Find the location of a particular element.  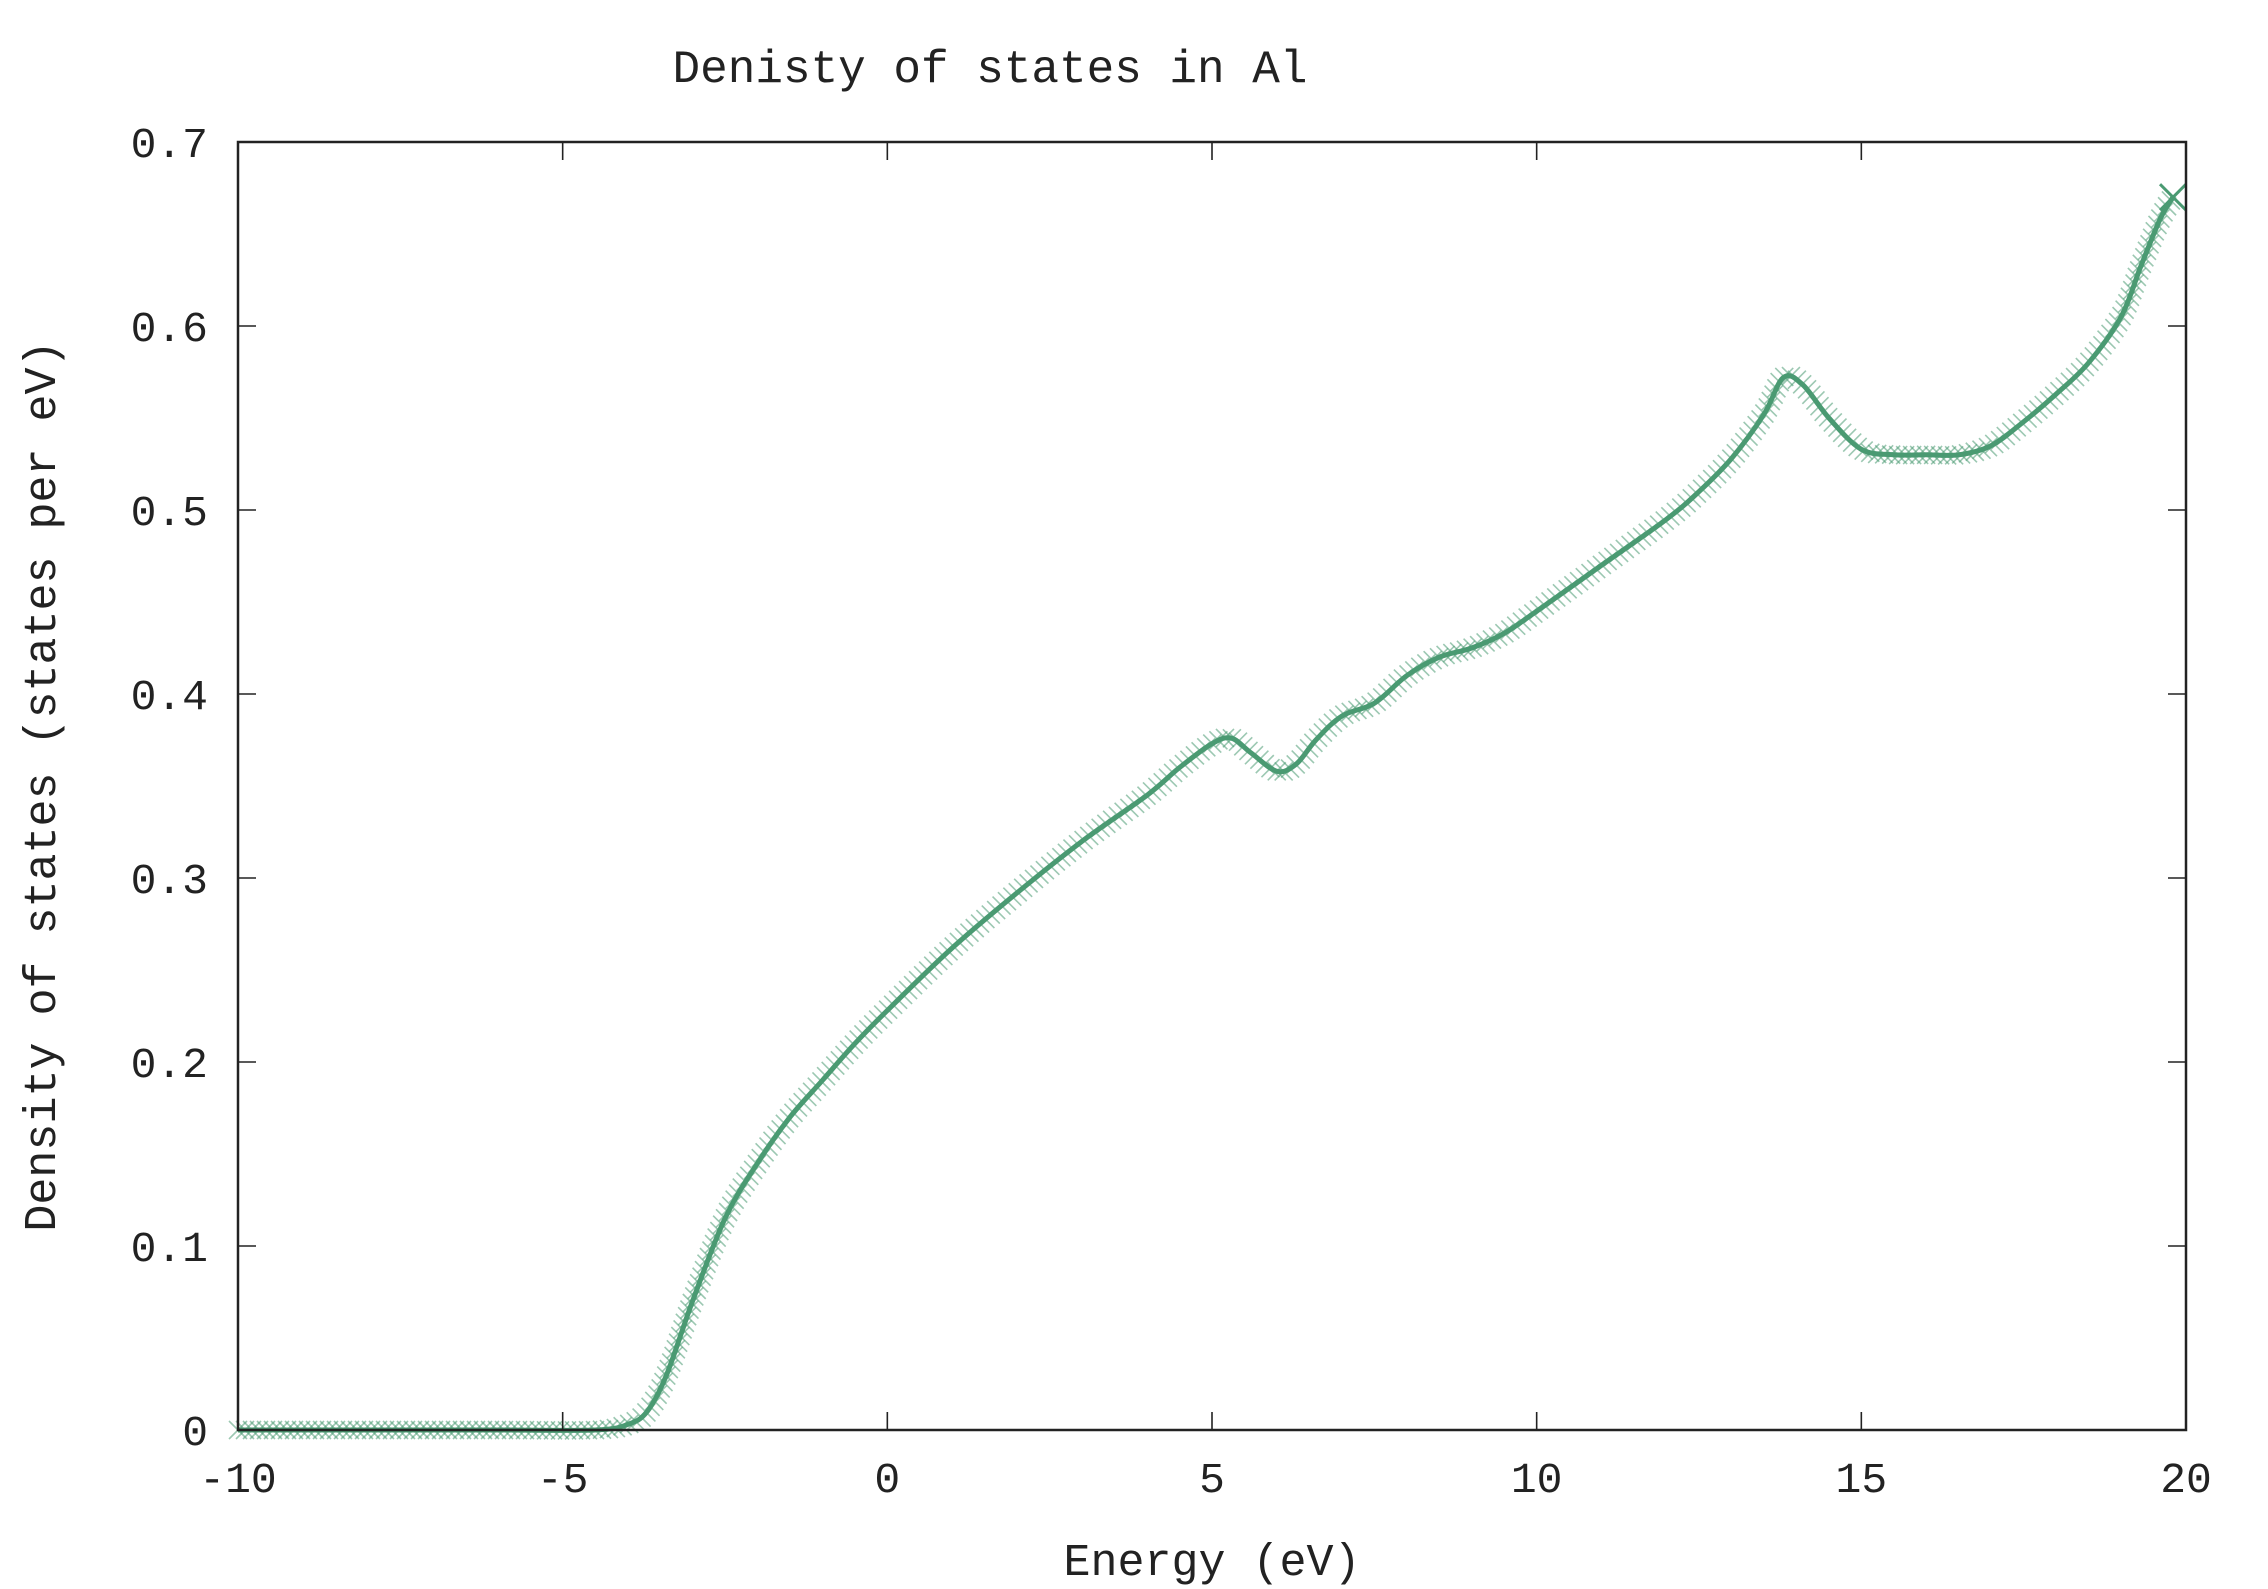

x-tick-label: -10 is located at coordinates (237, 1480).